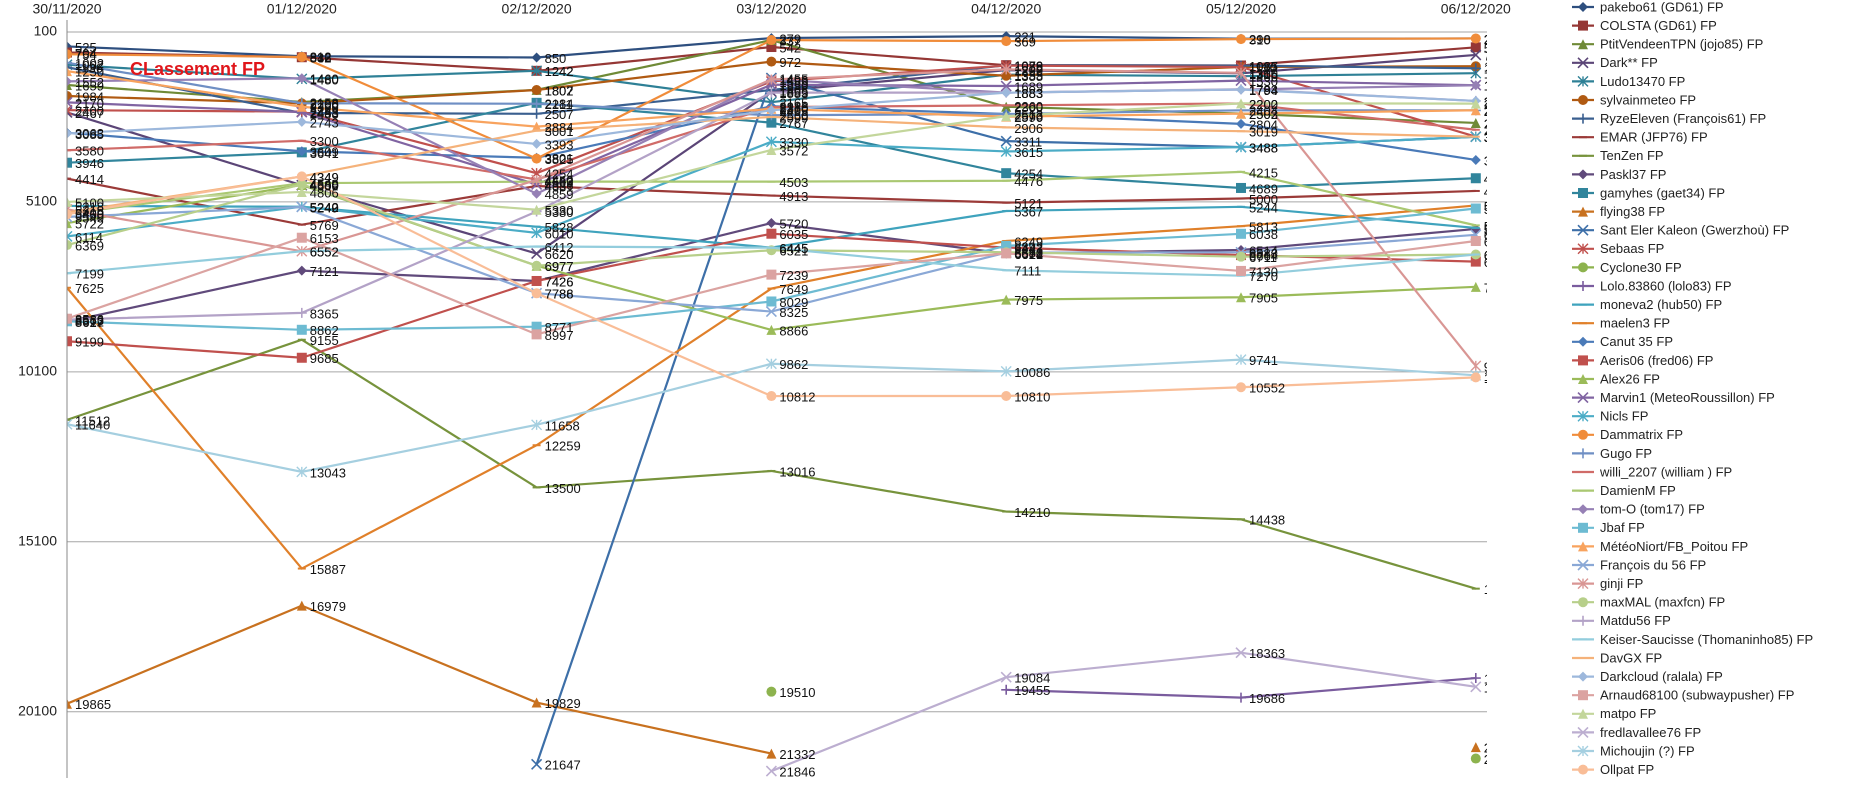  Describe the element at coordinates (89, 72) in the screenshot. I see `data-label: 1250` at that location.